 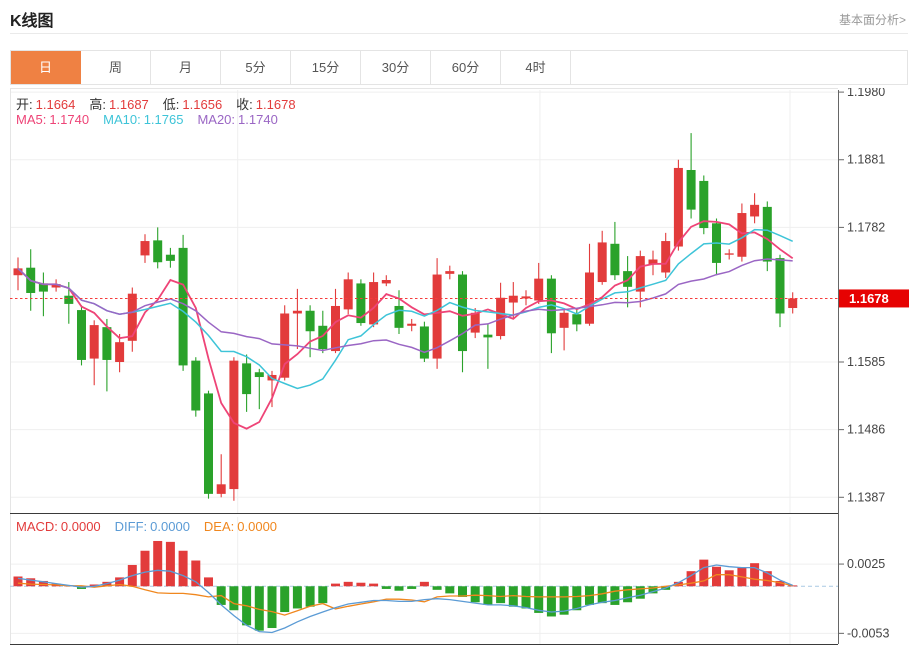 What do you see at coordinates (868, 633) in the screenshot?
I see `macd-tick-label: -0.0053` at bounding box center [868, 633].